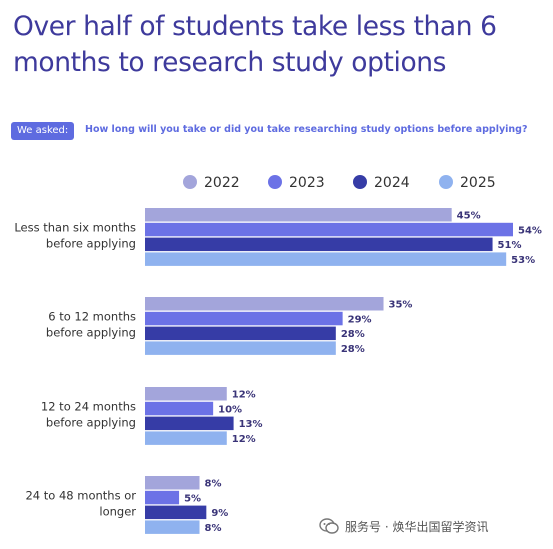 The width and height of the screenshot is (553, 549). What do you see at coordinates (392, 183) in the screenshot?
I see `legend-label-2024: 2024` at bounding box center [392, 183].